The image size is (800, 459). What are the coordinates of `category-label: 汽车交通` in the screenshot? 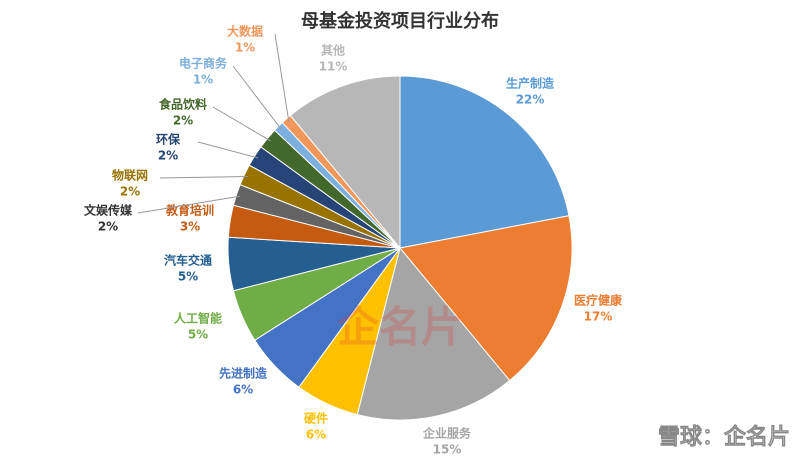 It's located at (188, 260).